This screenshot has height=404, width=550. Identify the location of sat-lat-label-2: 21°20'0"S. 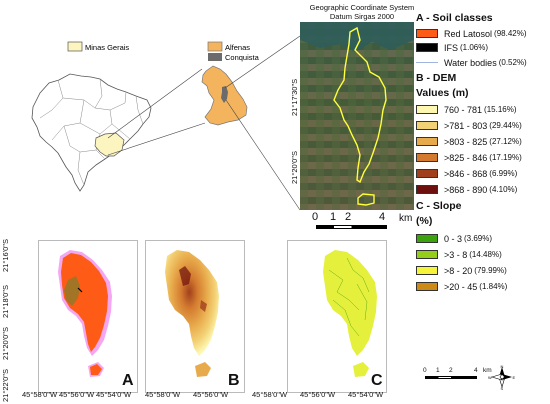
(294, 167).